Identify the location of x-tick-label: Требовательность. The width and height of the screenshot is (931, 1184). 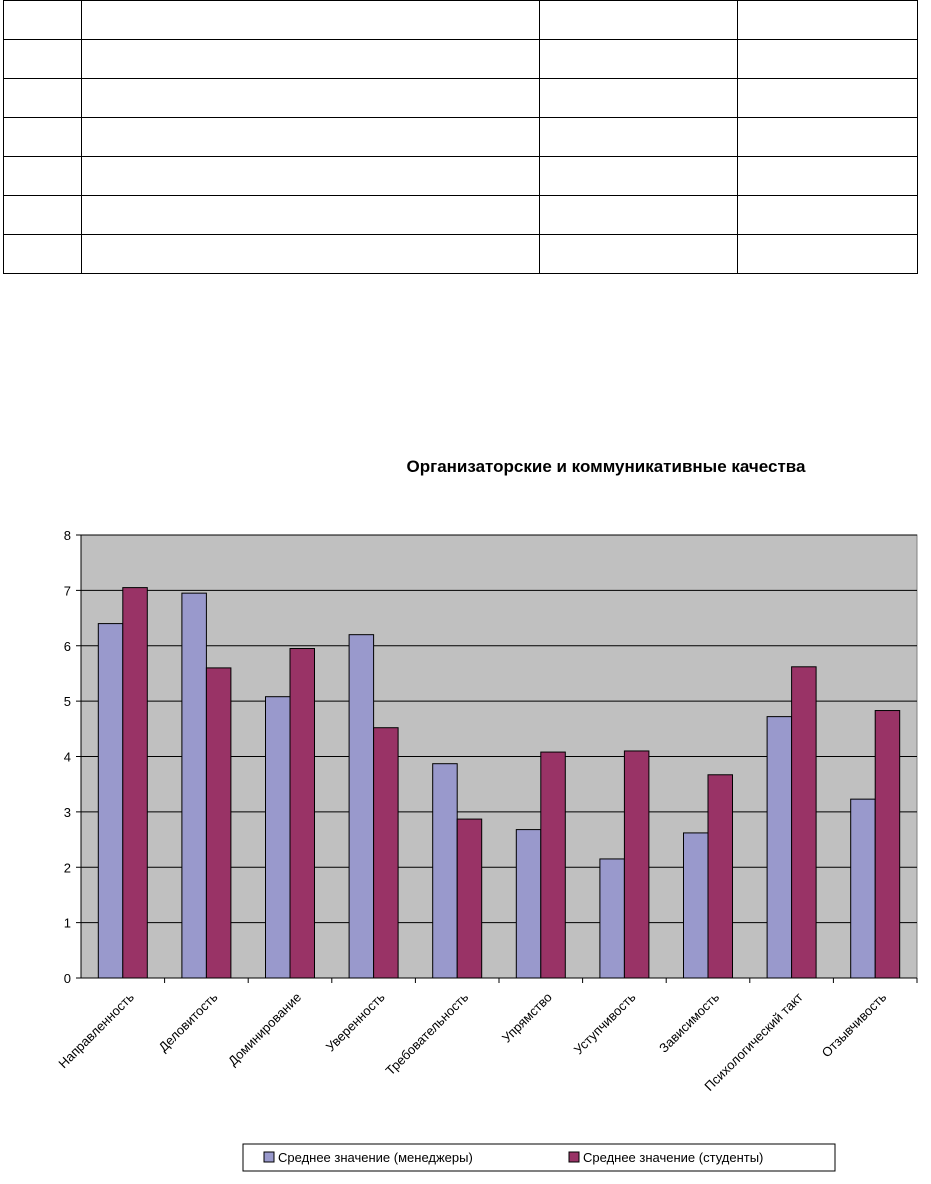
(427, 1033).